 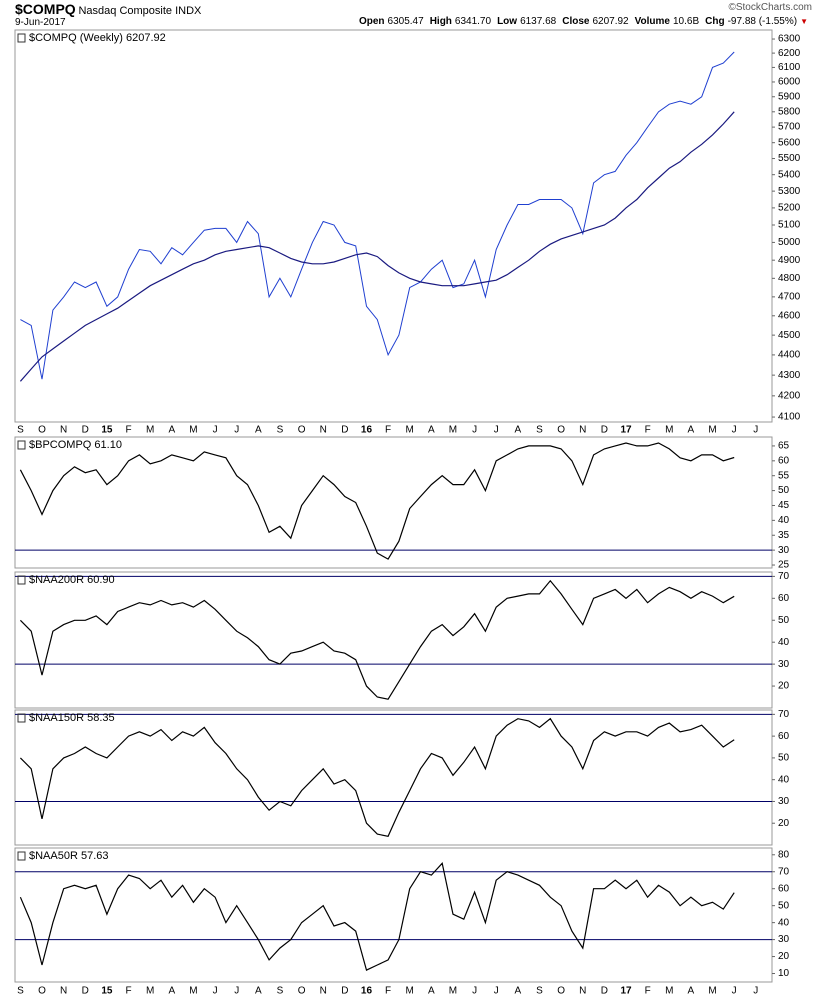 What do you see at coordinates (789, 53) in the screenshot?
I see `y-tick-label: 6200` at bounding box center [789, 53].